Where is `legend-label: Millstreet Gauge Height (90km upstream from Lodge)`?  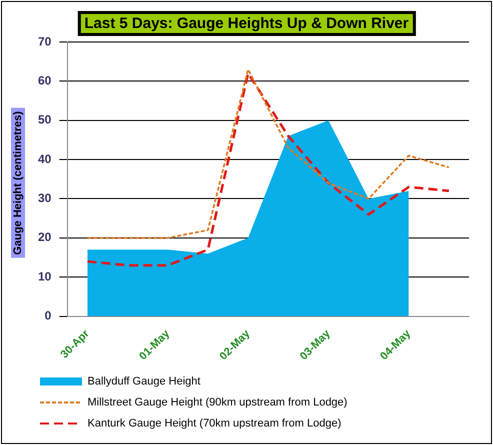
legend-label: Millstreet Gauge Height (90km upstream from Lodge) is located at coordinates (218, 402).